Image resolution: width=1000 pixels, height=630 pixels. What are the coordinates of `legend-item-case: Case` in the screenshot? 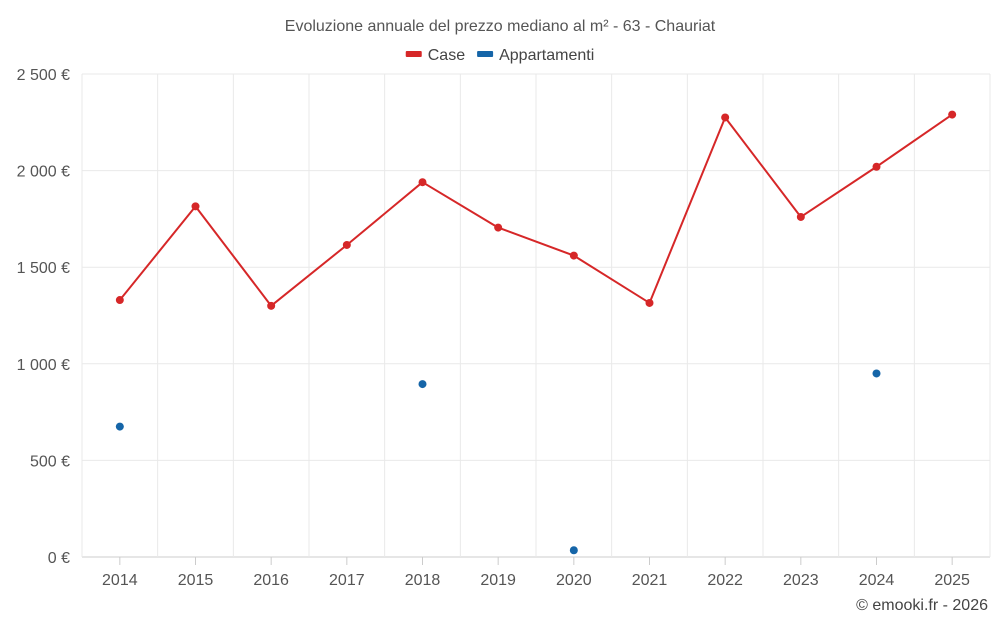 It's located at (435, 55).